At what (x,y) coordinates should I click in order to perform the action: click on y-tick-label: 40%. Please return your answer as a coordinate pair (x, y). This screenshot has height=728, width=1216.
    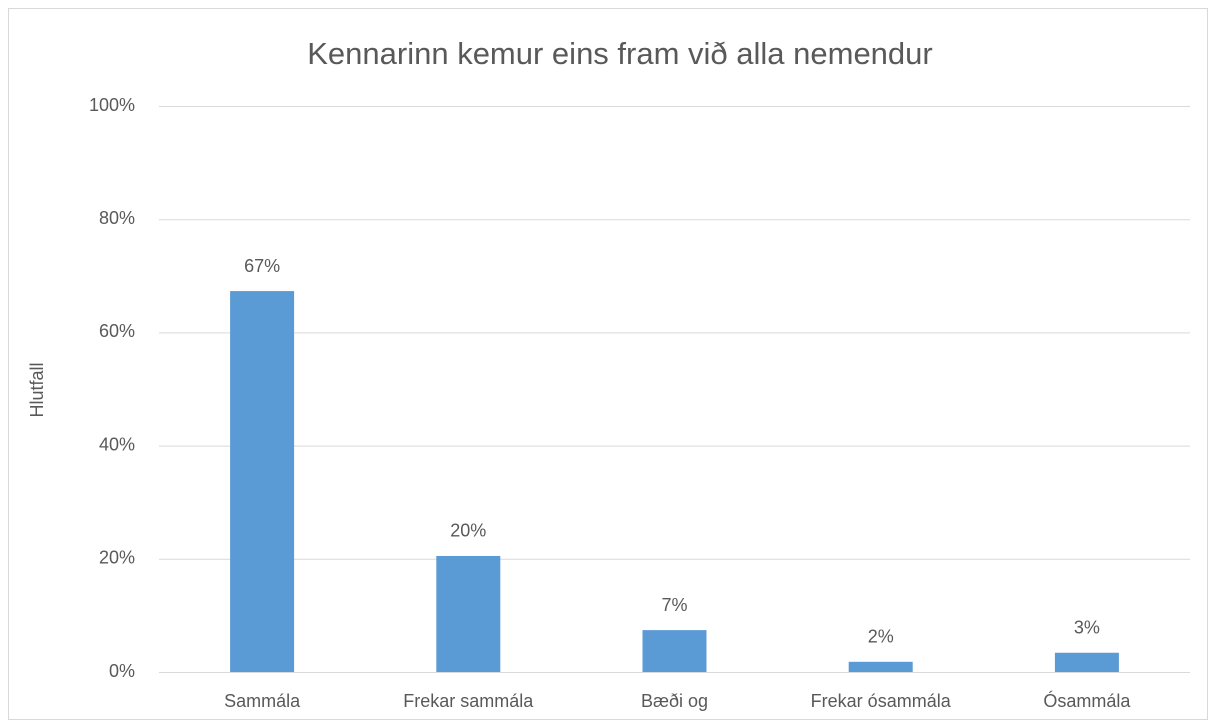
    Looking at the image, I should click on (117, 444).